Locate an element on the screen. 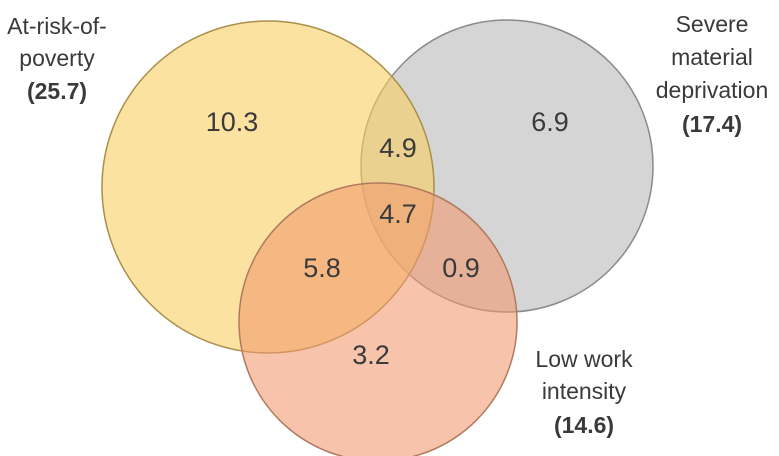 The image size is (779, 456). region-deprivation-work-value: 0.9 is located at coordinates (461, 268).